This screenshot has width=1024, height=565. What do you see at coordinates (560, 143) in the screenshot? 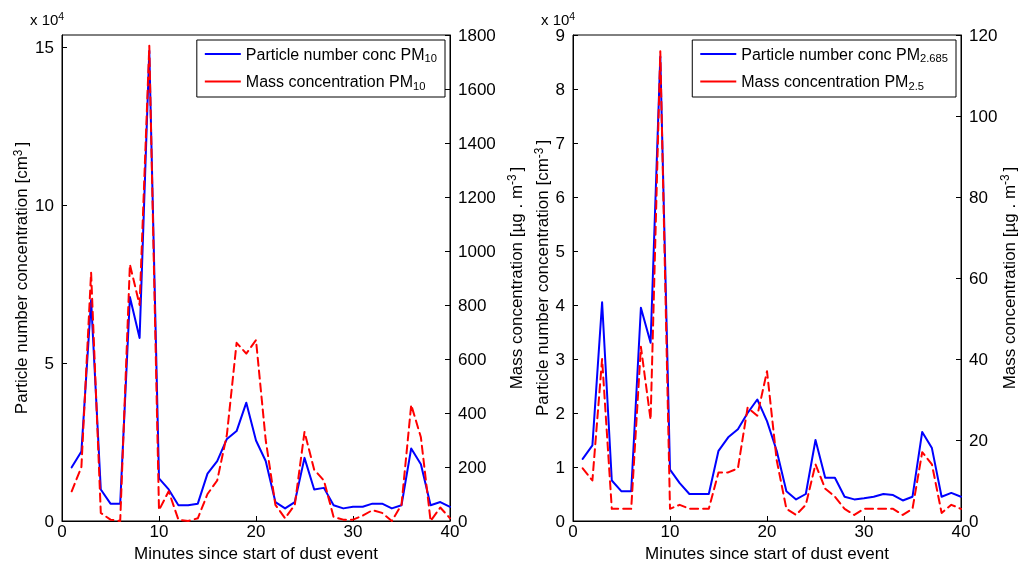
I see `y-tick-label: 7` at bounding box center [560, 143].